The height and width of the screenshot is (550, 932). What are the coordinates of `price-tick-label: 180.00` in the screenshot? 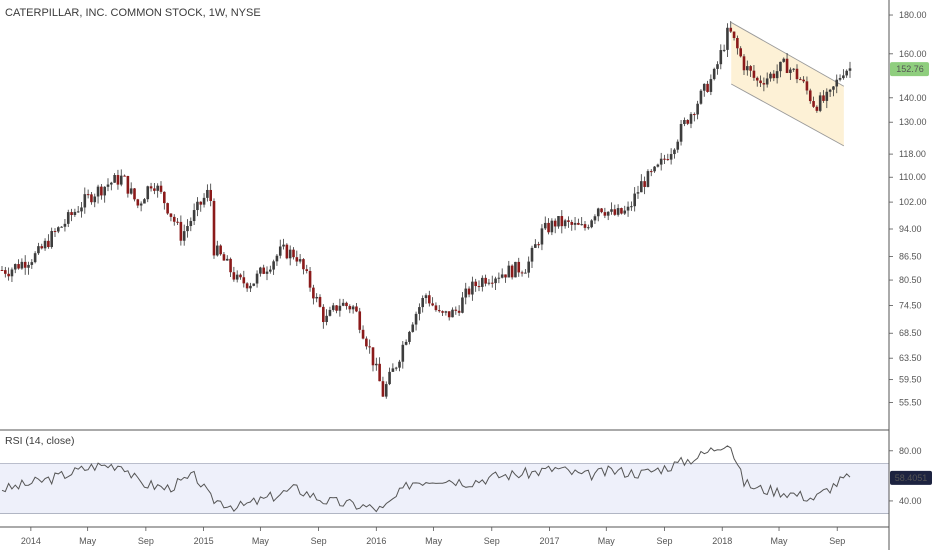 It's located at (913, 15).